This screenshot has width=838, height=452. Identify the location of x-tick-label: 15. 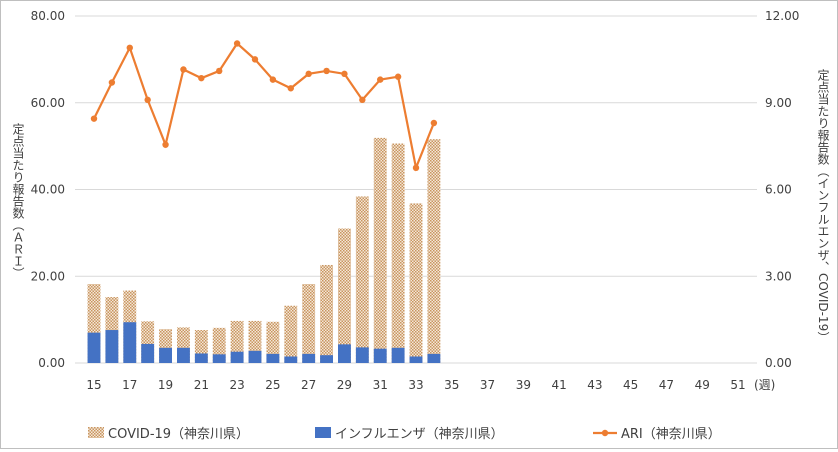
(93, 385).